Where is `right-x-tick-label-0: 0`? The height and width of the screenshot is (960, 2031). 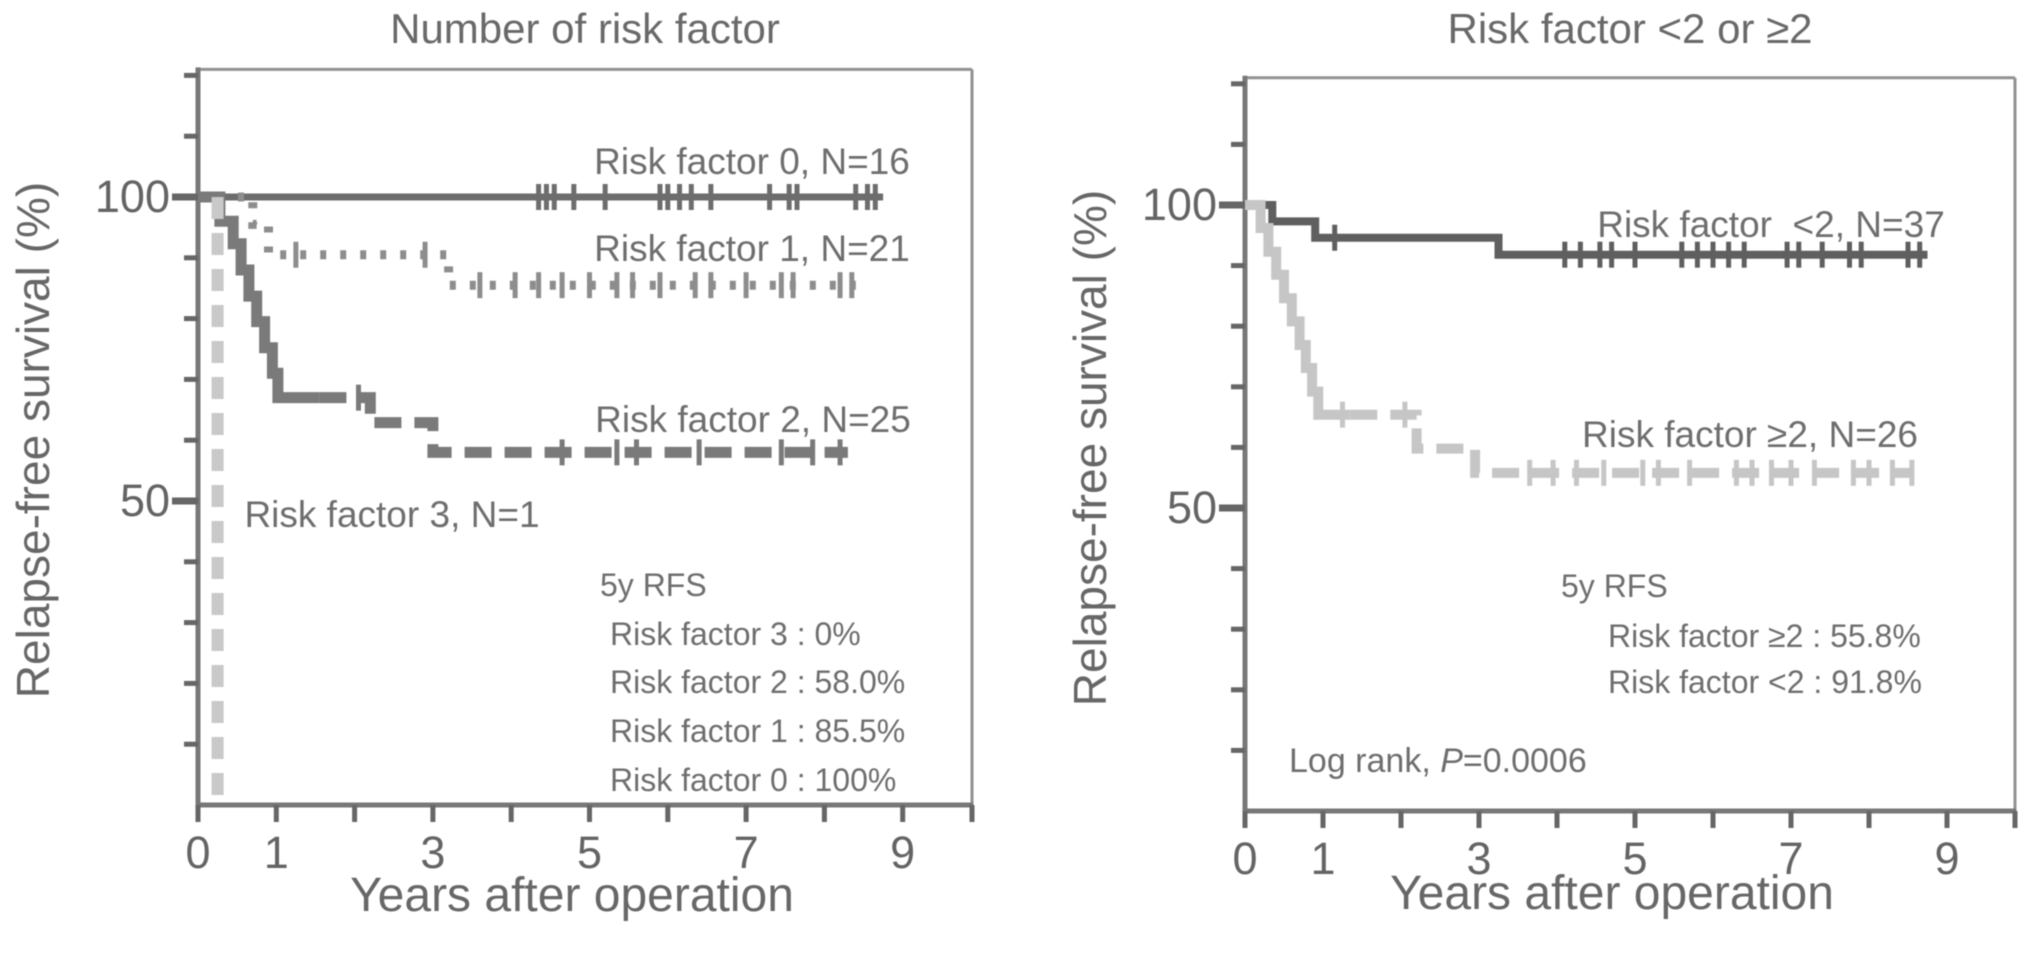
right-x-tick-label-0: 0 is located at coordinates (1245, 858).